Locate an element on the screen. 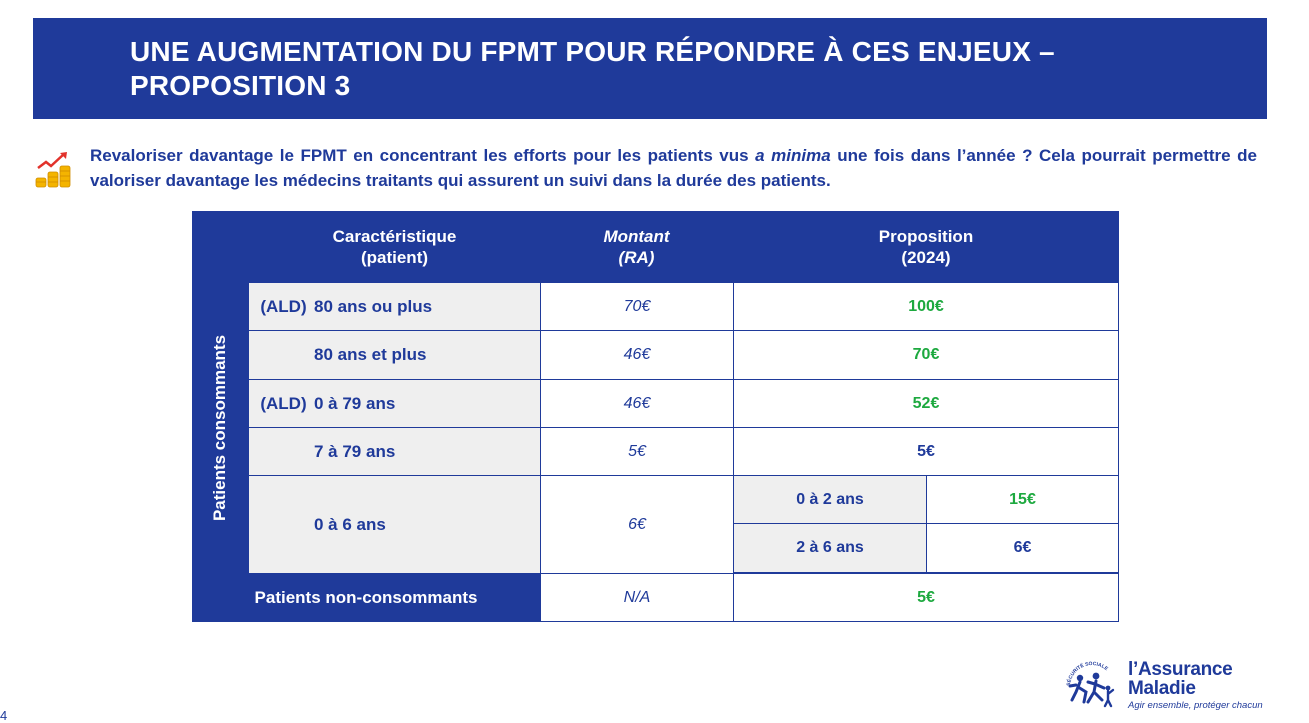 This screenshot has height=723, width=1309. intro-text-italic: a minima is located at coordinates (793, 155).